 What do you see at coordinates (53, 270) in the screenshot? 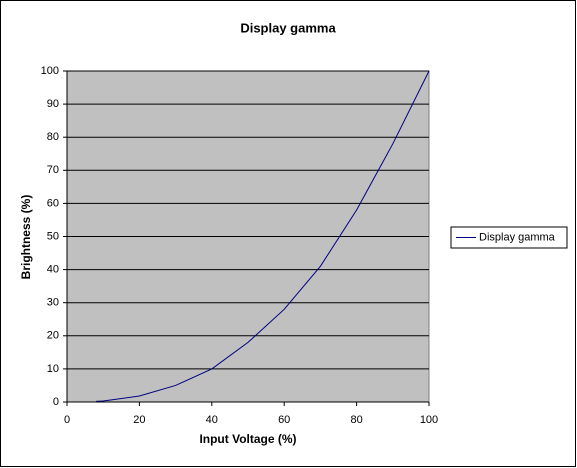
I see `y-tick-label: 40` at bounding box center [53, 270].